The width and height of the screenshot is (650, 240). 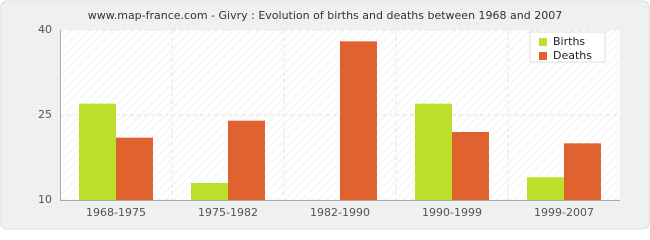 I want to click on x-tick-label: 1968-1975, so click(x=116, y=212).